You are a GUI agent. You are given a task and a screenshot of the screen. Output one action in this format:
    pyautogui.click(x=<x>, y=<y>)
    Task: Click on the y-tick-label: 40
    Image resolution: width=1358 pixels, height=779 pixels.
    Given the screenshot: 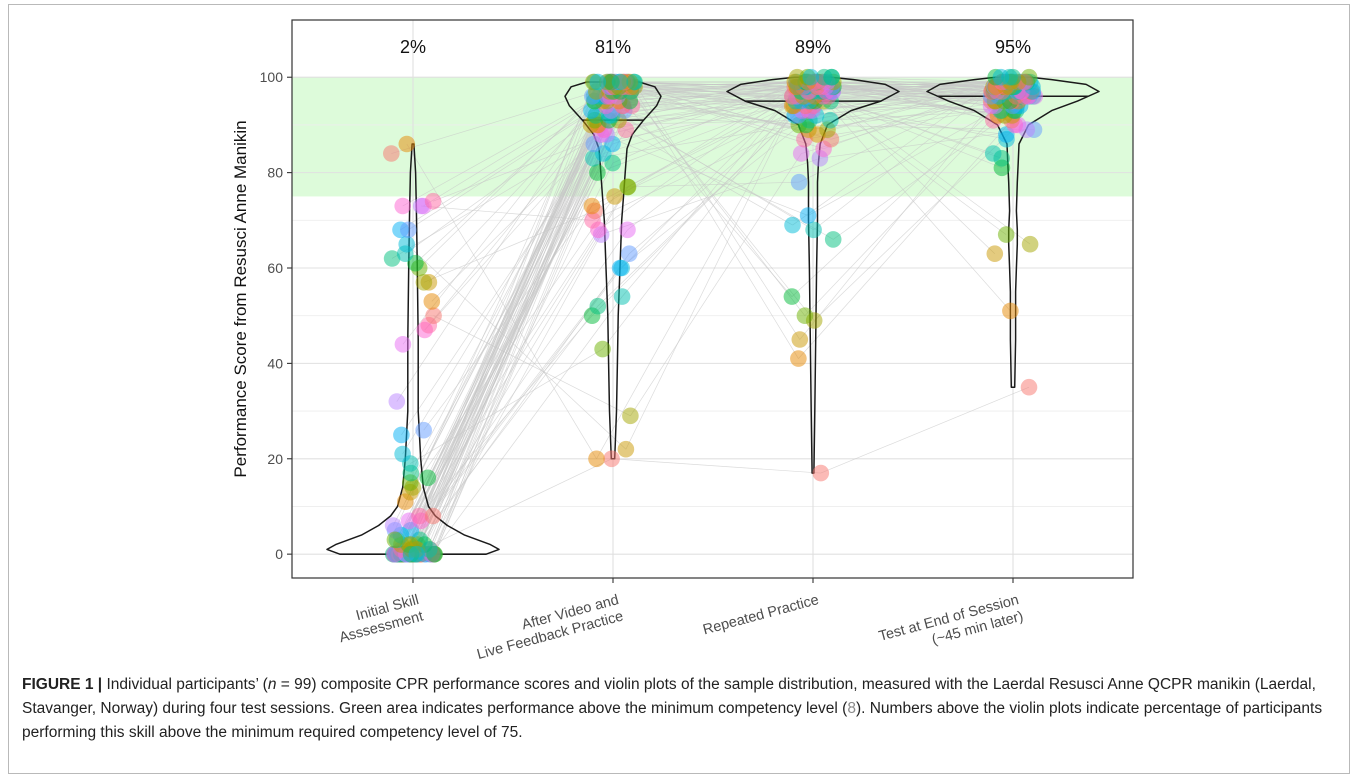 What is the action you would take?
    pyautogui.click(x=275, y=363)
    